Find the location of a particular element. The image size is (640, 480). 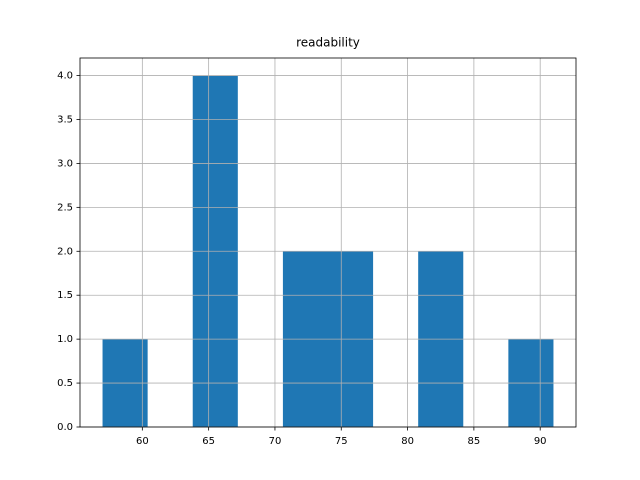

y-tick-label: 0.0 is located at coordinates (65, 427).